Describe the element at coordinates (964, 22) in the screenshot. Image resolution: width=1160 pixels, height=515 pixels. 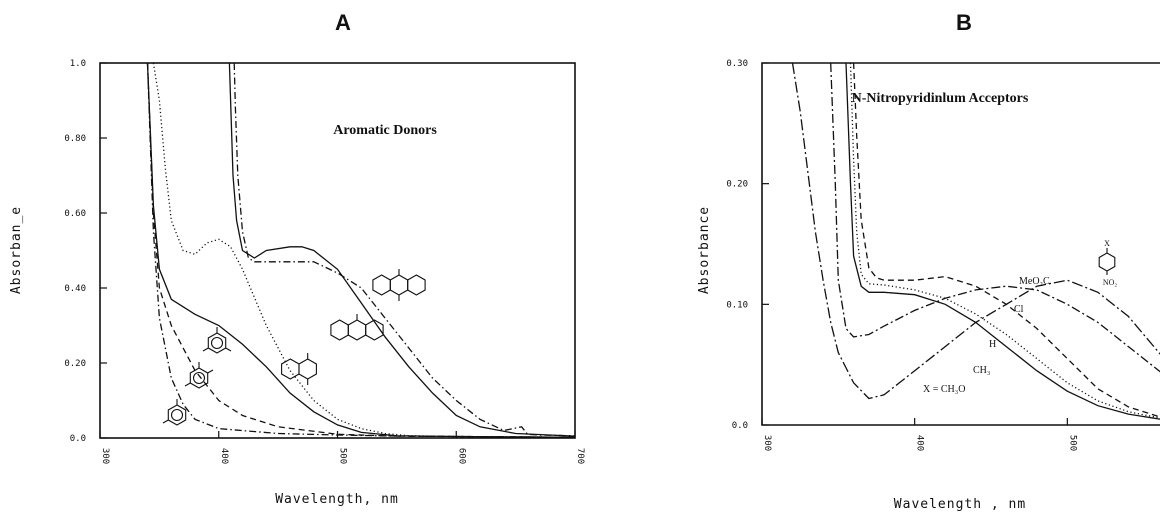
I see `panel-b-letter: B` at that location.